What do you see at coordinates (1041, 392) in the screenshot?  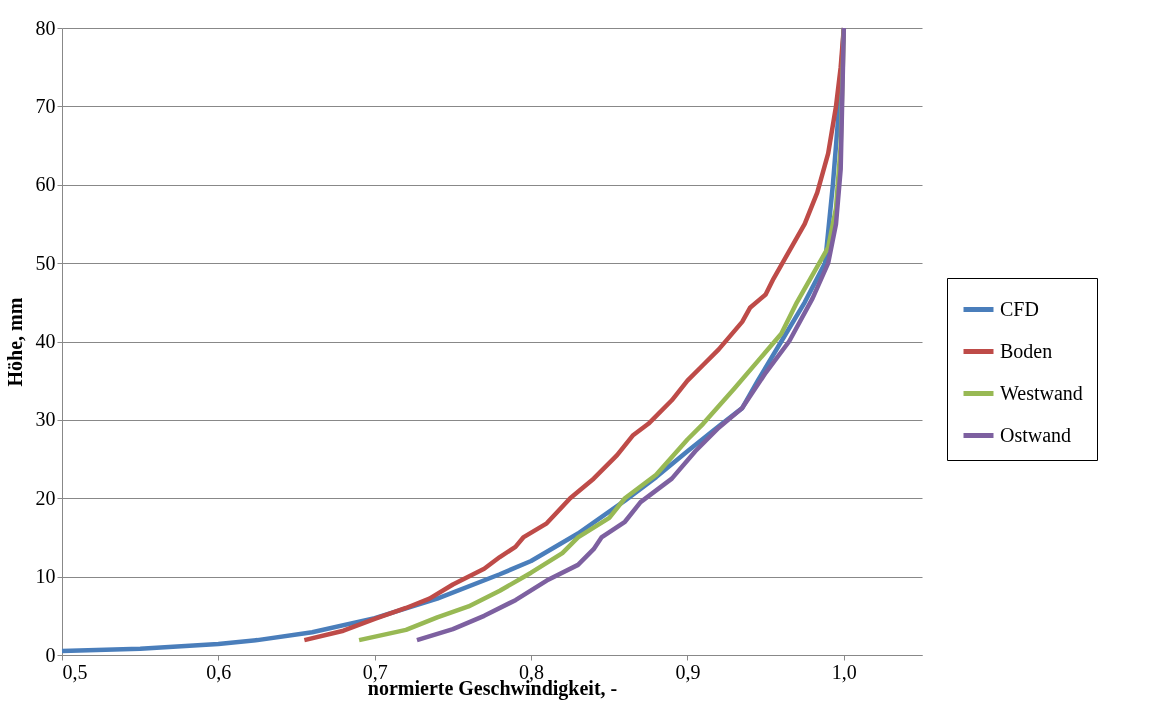 I see `legend-label: Westwand` at bounding box center [1041, 392].